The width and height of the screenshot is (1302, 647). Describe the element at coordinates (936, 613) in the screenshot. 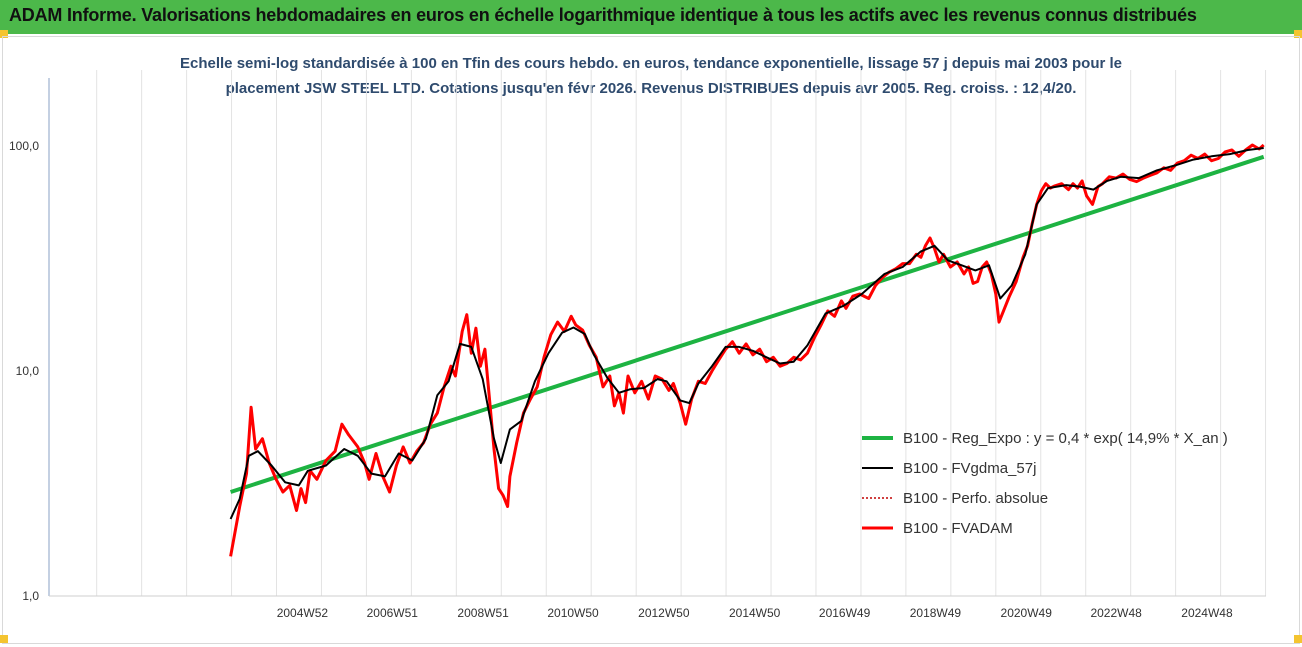

I see `x-tick-label: 2018W49` at that location.